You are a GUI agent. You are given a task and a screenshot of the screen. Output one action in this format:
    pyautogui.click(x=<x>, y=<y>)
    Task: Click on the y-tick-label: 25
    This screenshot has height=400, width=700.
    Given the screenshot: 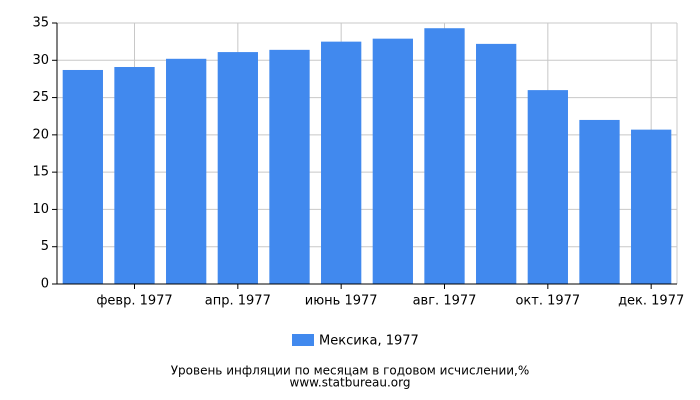 What is the action you would take?
    pyautogui.click(x=40, y=97)
    